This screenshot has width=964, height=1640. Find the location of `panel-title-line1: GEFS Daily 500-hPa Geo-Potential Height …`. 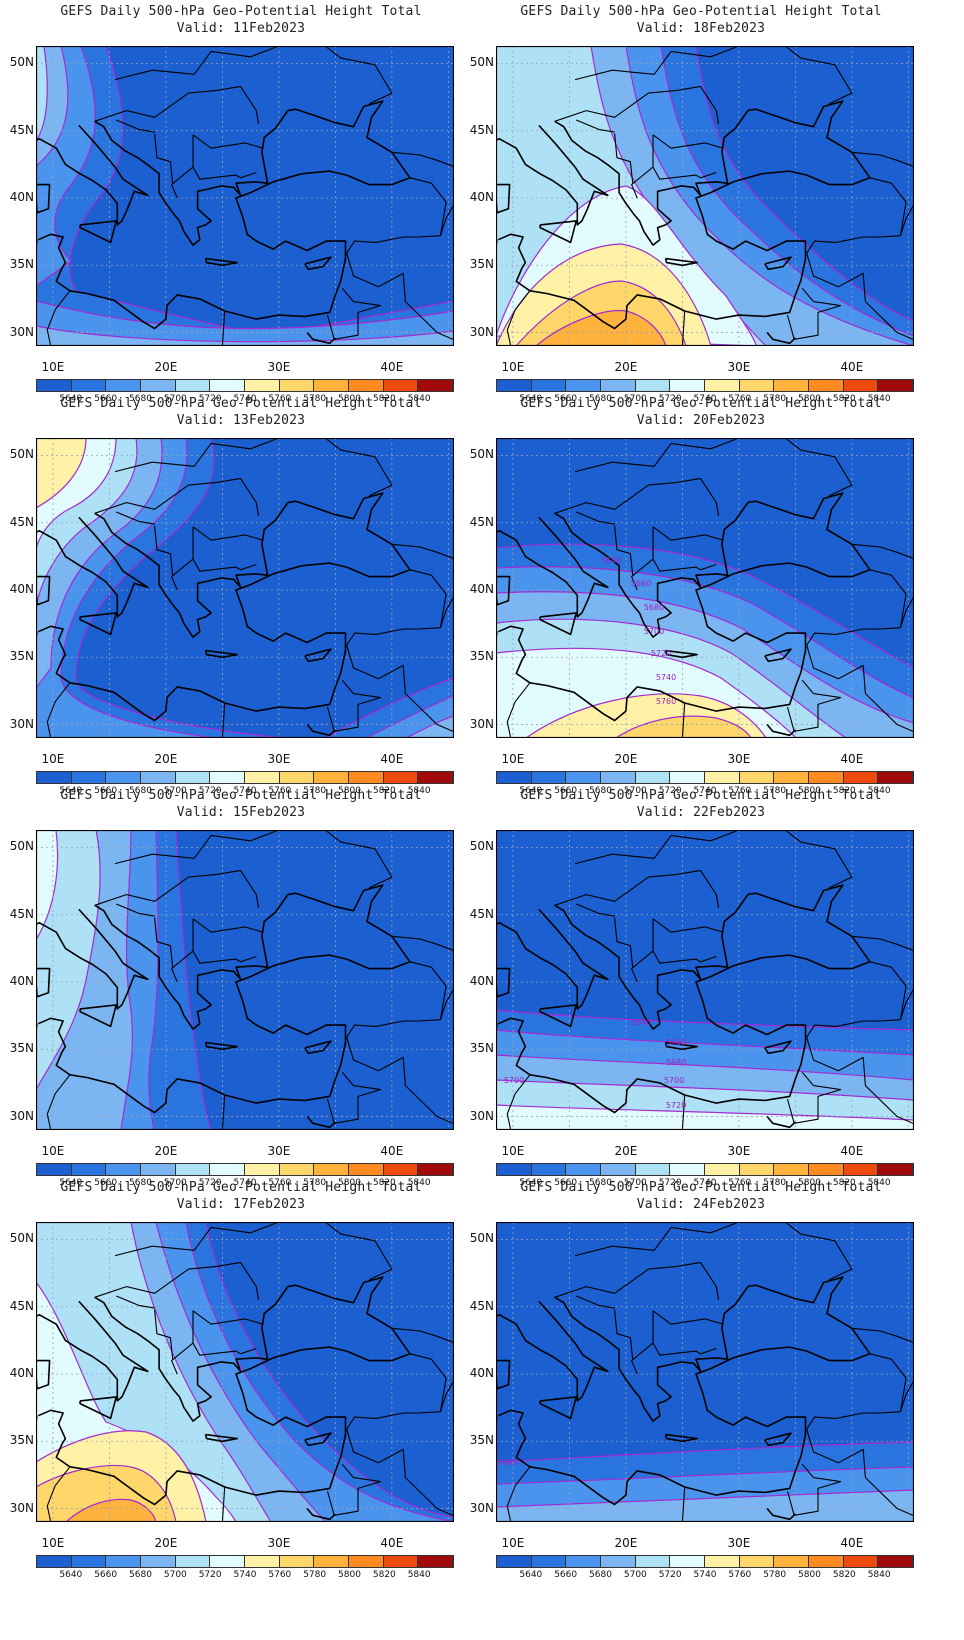

panel-title-line1: GEFS Daily 500-hPa Geo-Potential Height … is located at coordinates (241, 1187).